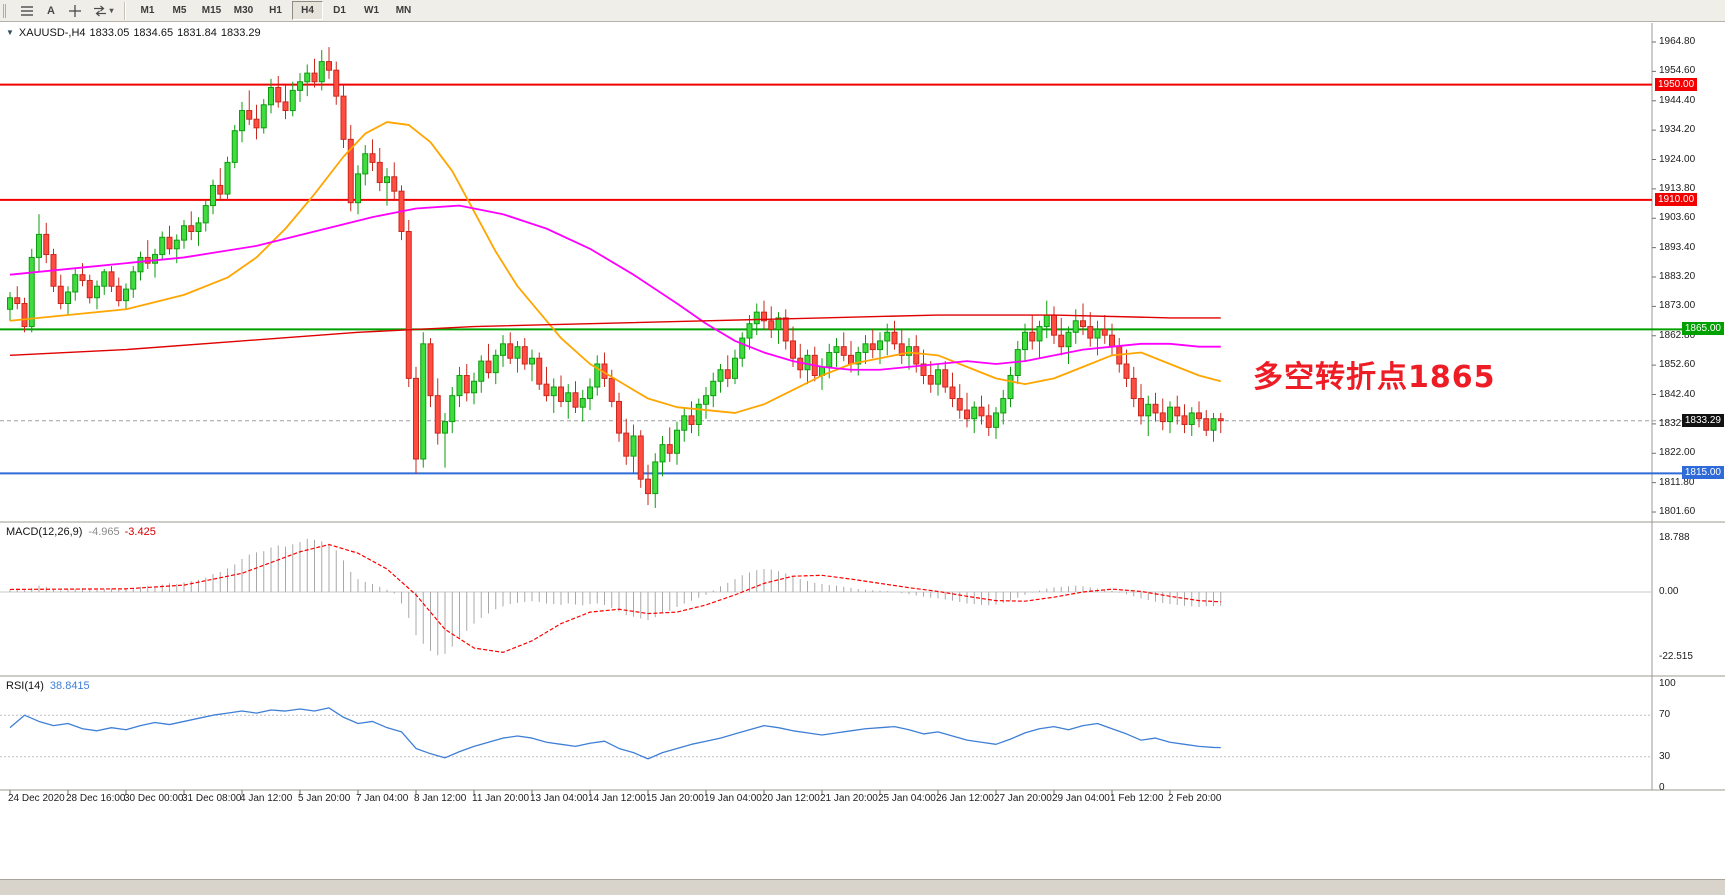 The image size is (1725, 895). Describe the element at coordinates (243, 10) in the screenshot. I see `timeframe-button-m30: M30` at that location.